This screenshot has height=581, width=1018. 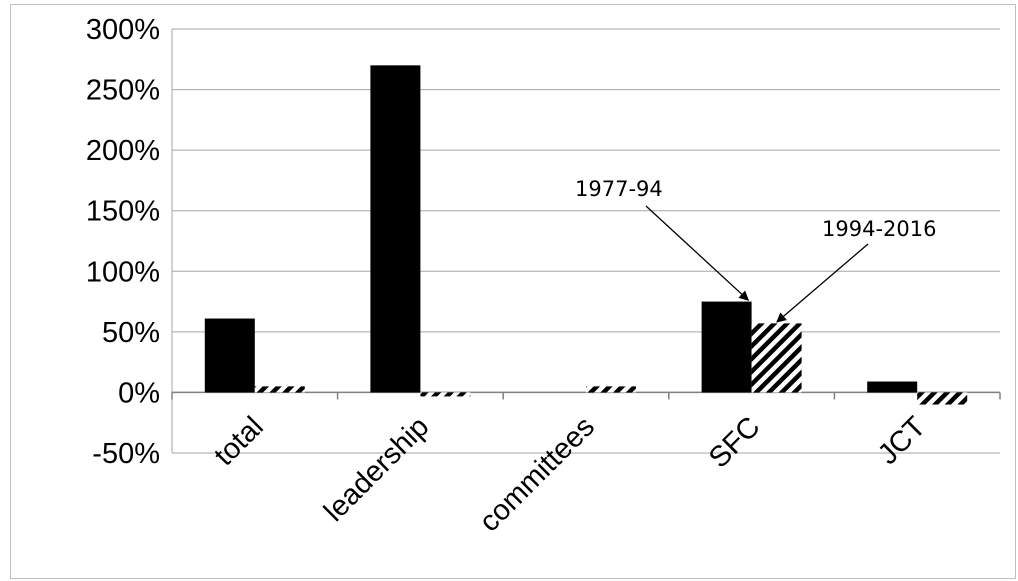 I want to click on y-tick-label: 200%, so click(x=123, y=151).